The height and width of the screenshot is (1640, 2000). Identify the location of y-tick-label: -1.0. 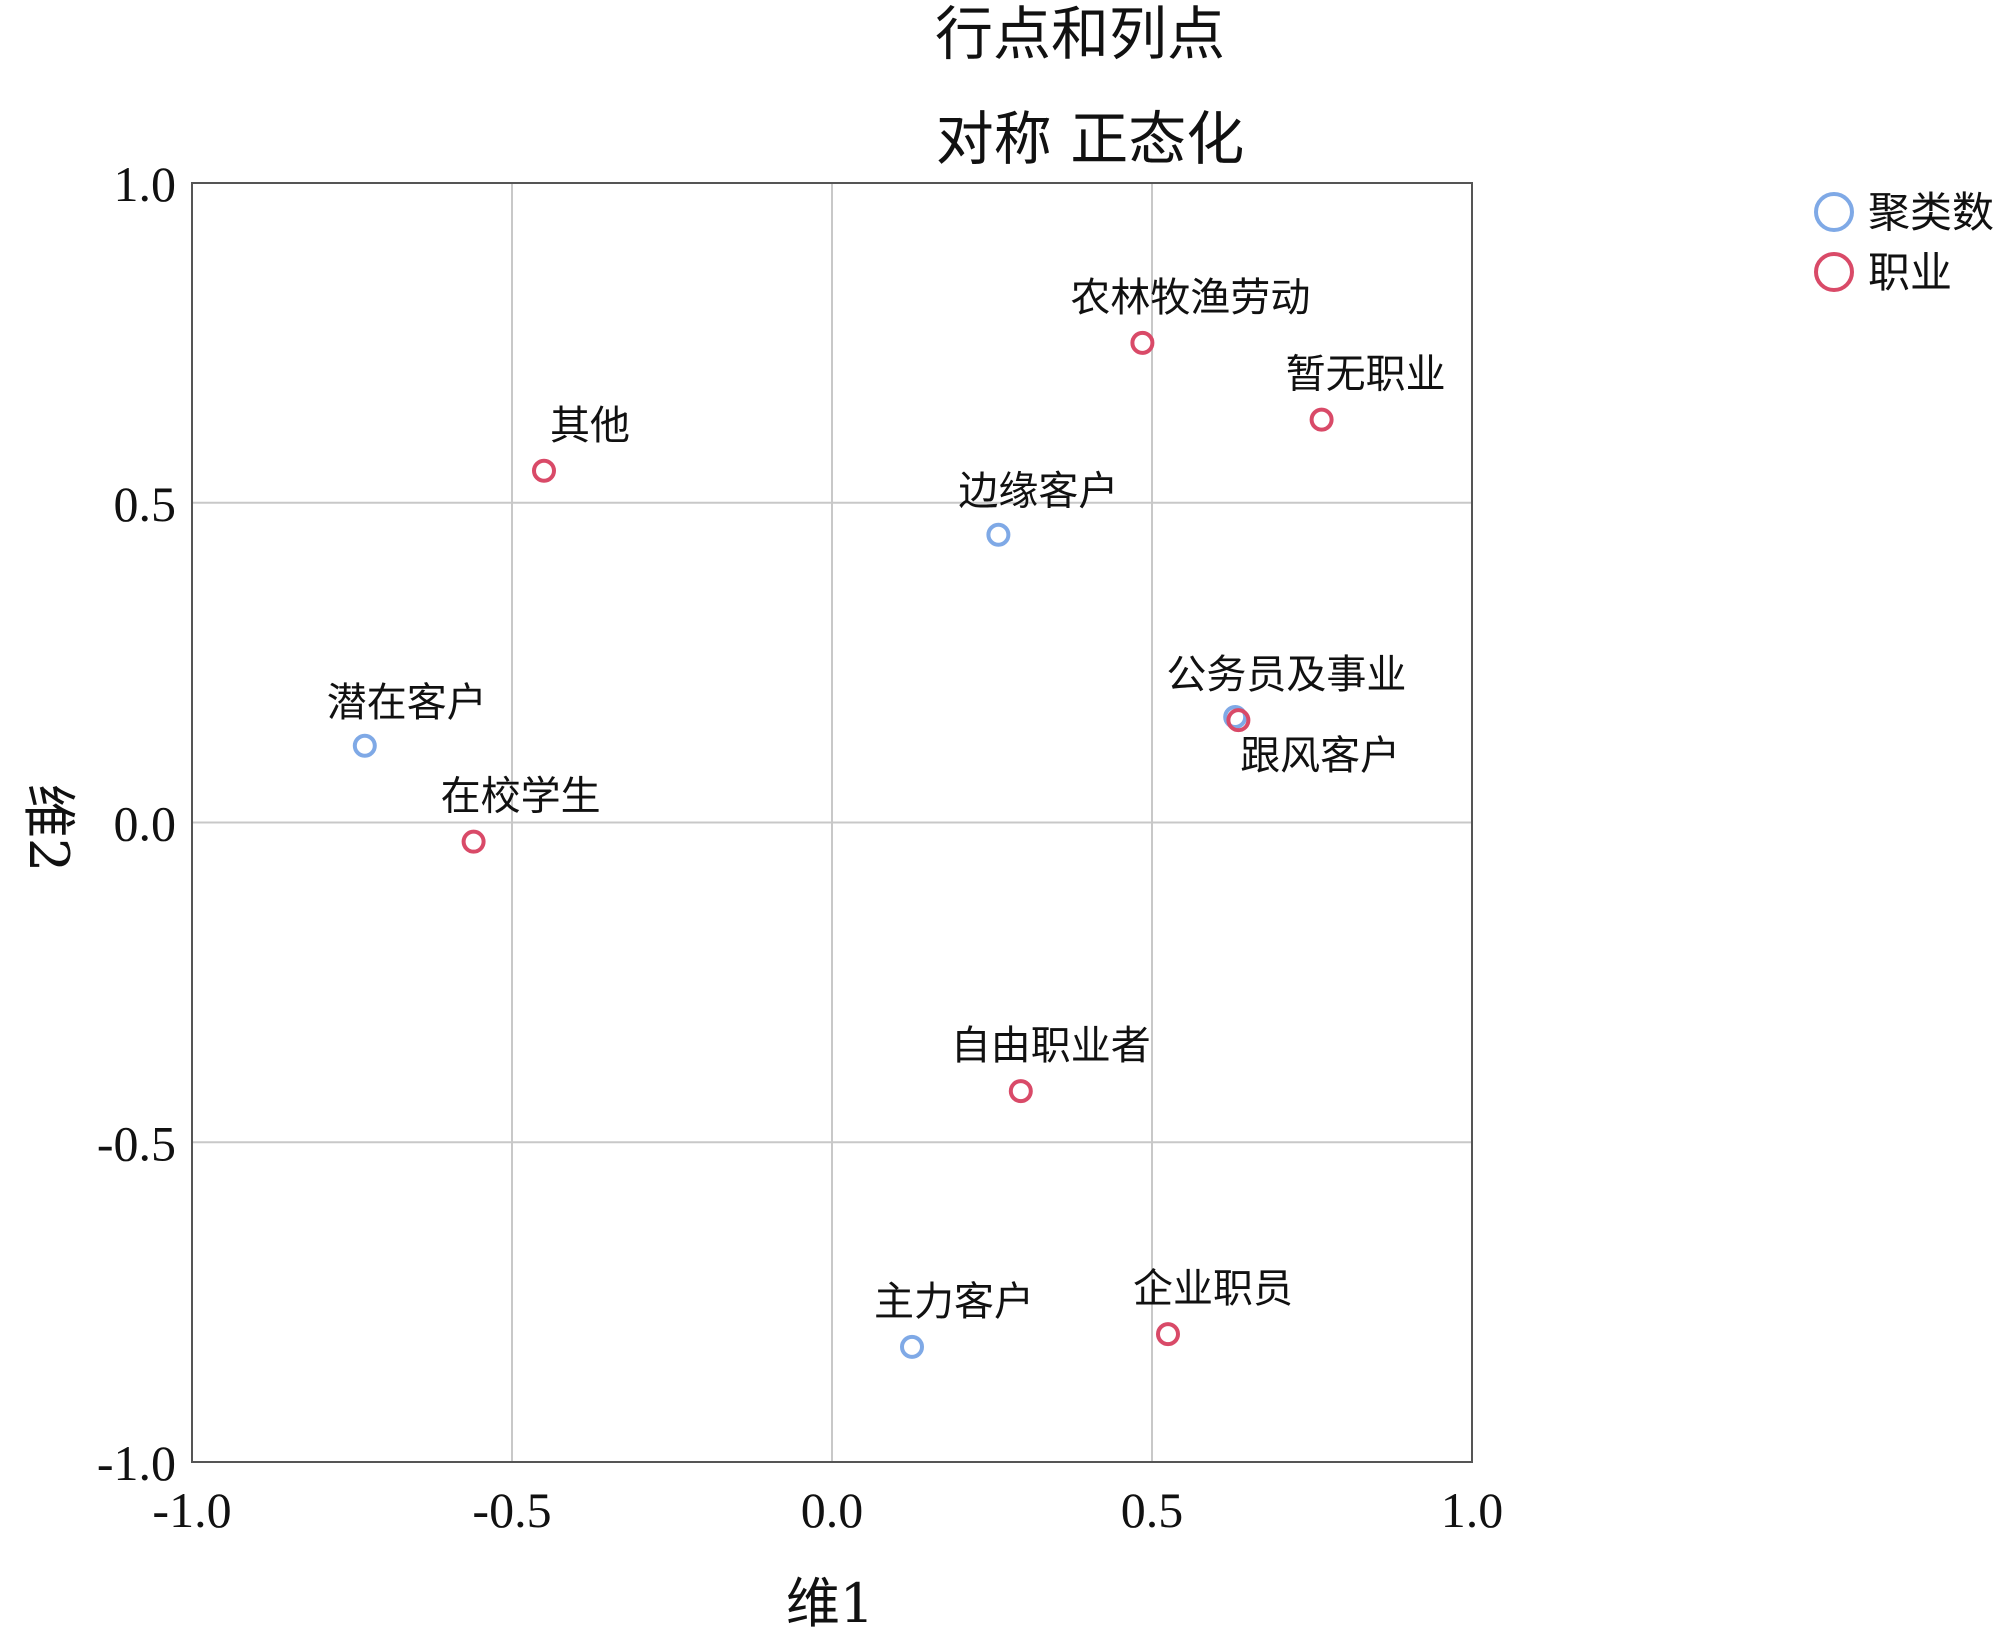
(136, 1463).